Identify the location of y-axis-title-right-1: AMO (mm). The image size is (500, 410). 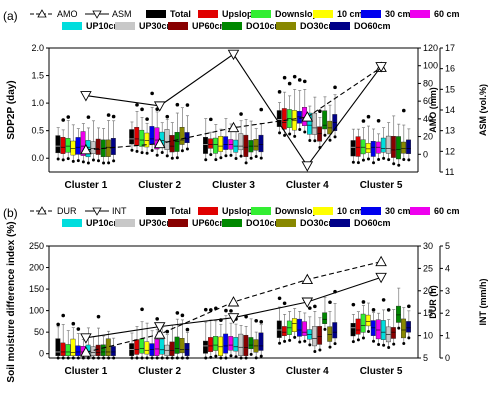
(433, 110).